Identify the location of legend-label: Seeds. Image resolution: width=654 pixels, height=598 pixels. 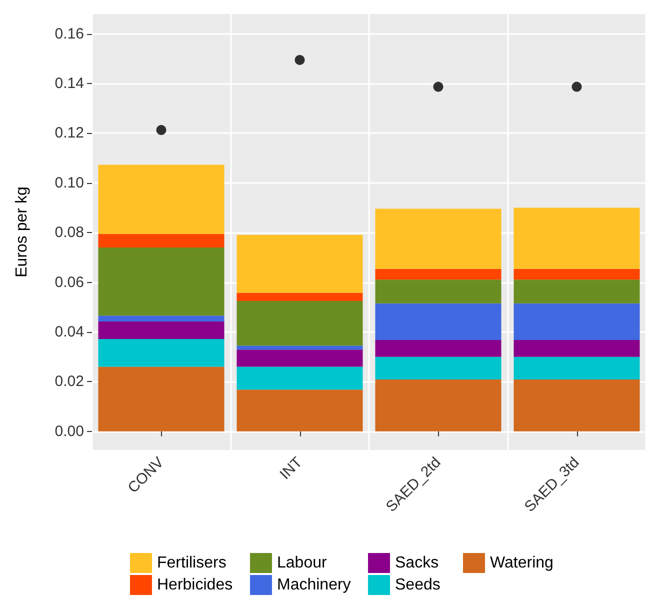
(417, 585).